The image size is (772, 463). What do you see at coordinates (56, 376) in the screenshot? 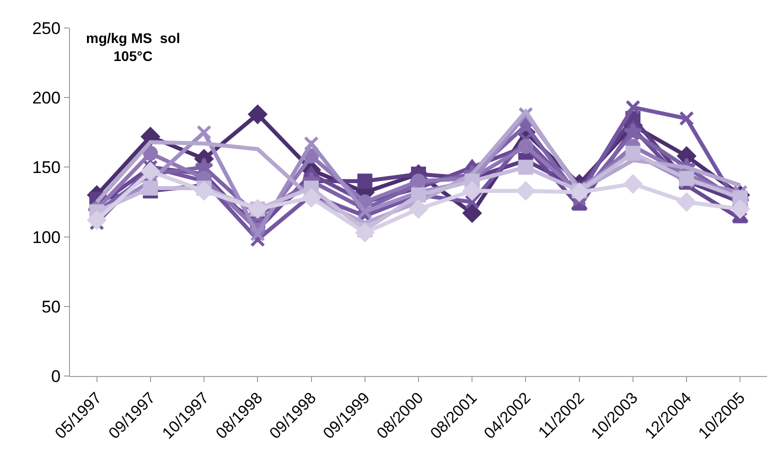
I see `y-tick-label: 0` at bounding box center [56, 376].